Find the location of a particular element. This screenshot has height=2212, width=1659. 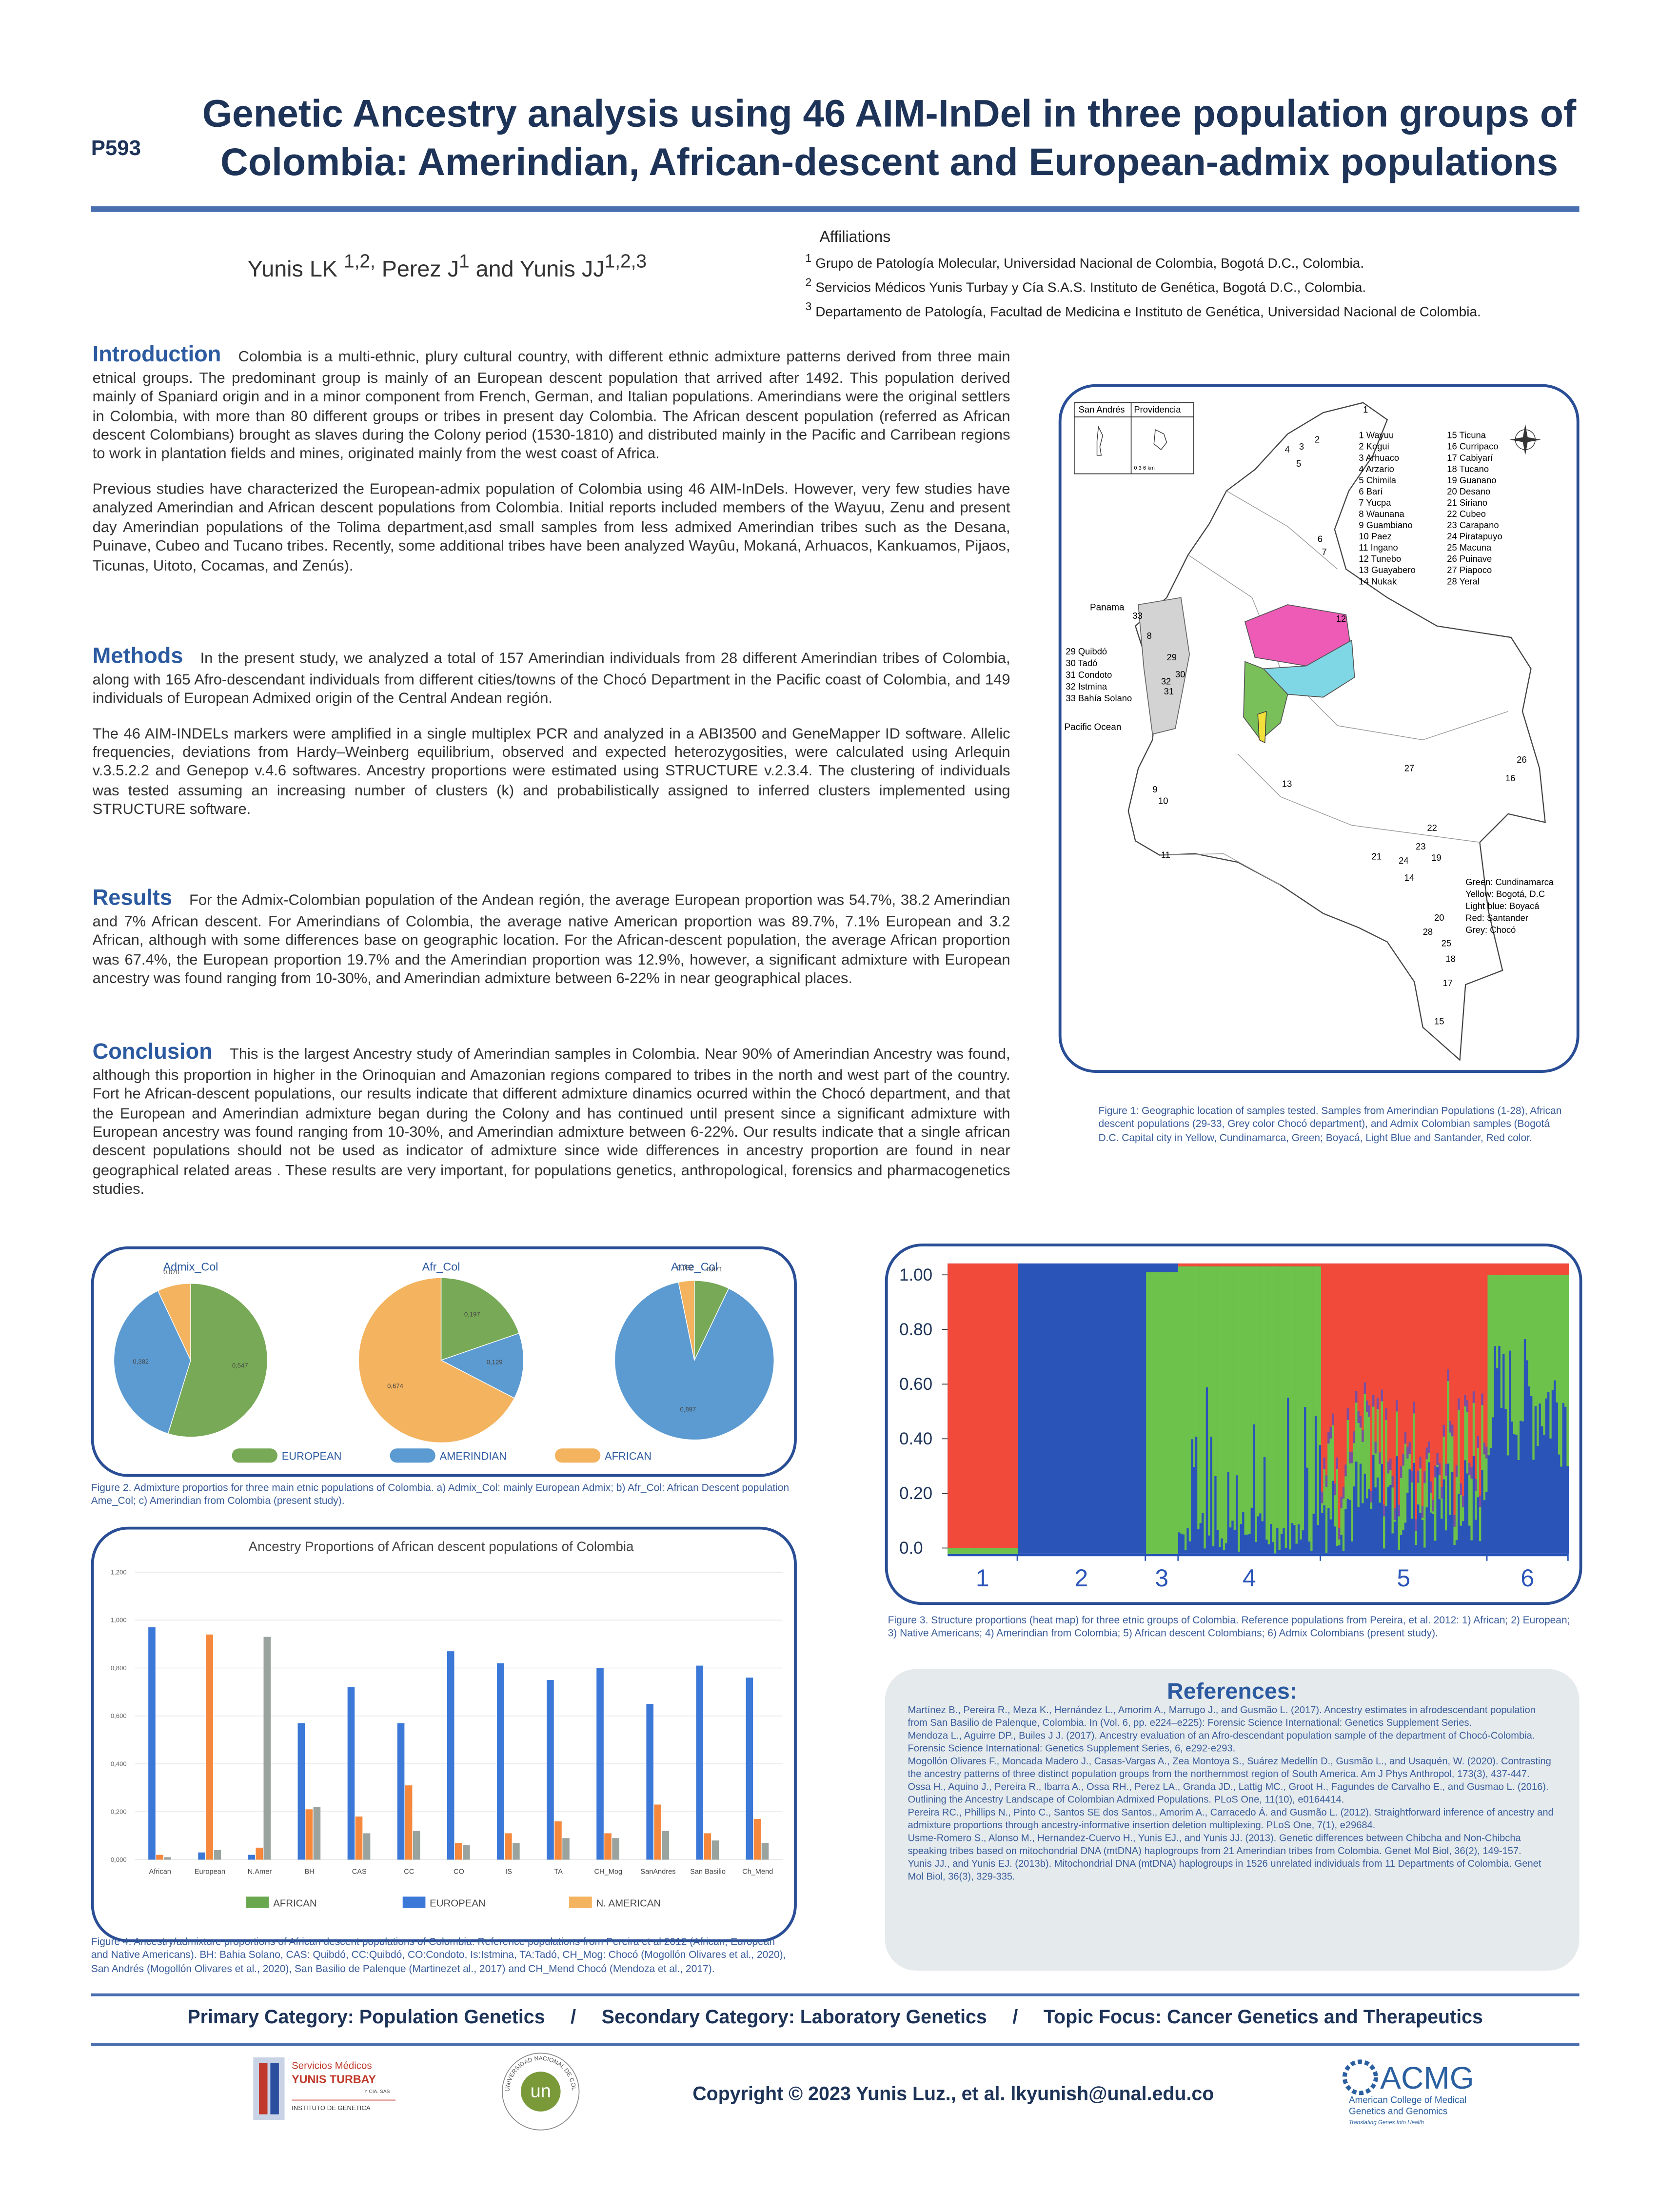

y-tick-label: 0.80 is located at coordinates (915, 1329).